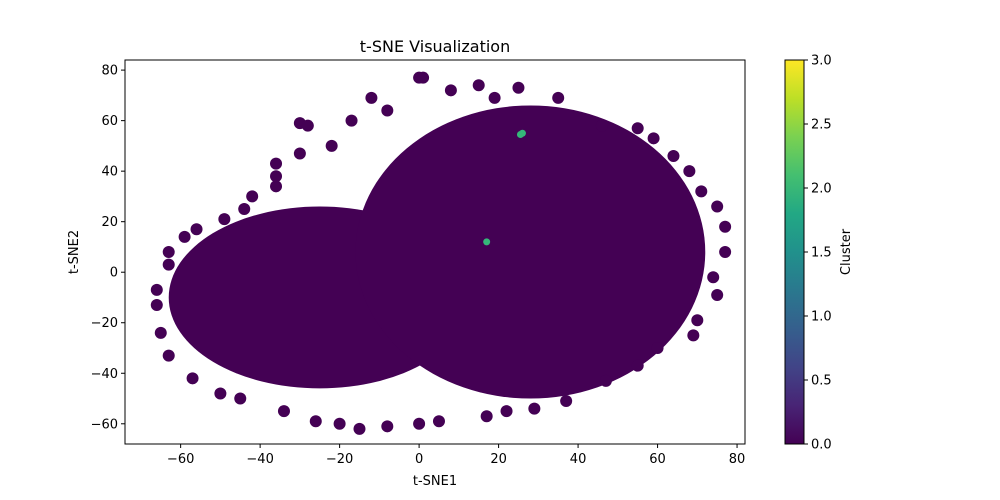  Describe the element at coordinates (821, 253) in the screenshot. I see `colorbar-tick-label: 1.5` at that location.